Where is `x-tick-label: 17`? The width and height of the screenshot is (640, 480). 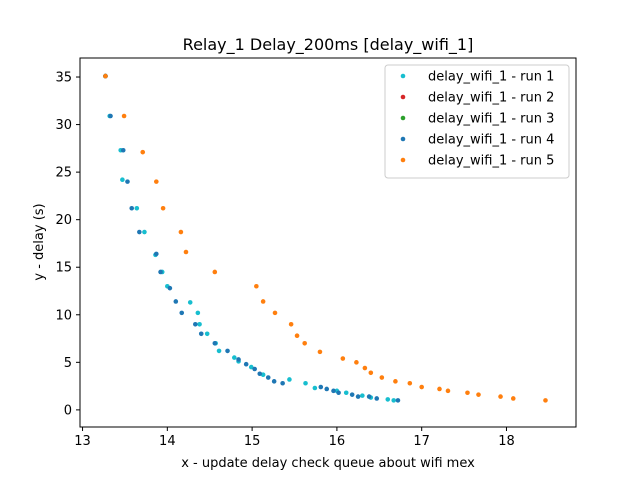 x-tick-label: 17 is located at coordinates (421, 441).